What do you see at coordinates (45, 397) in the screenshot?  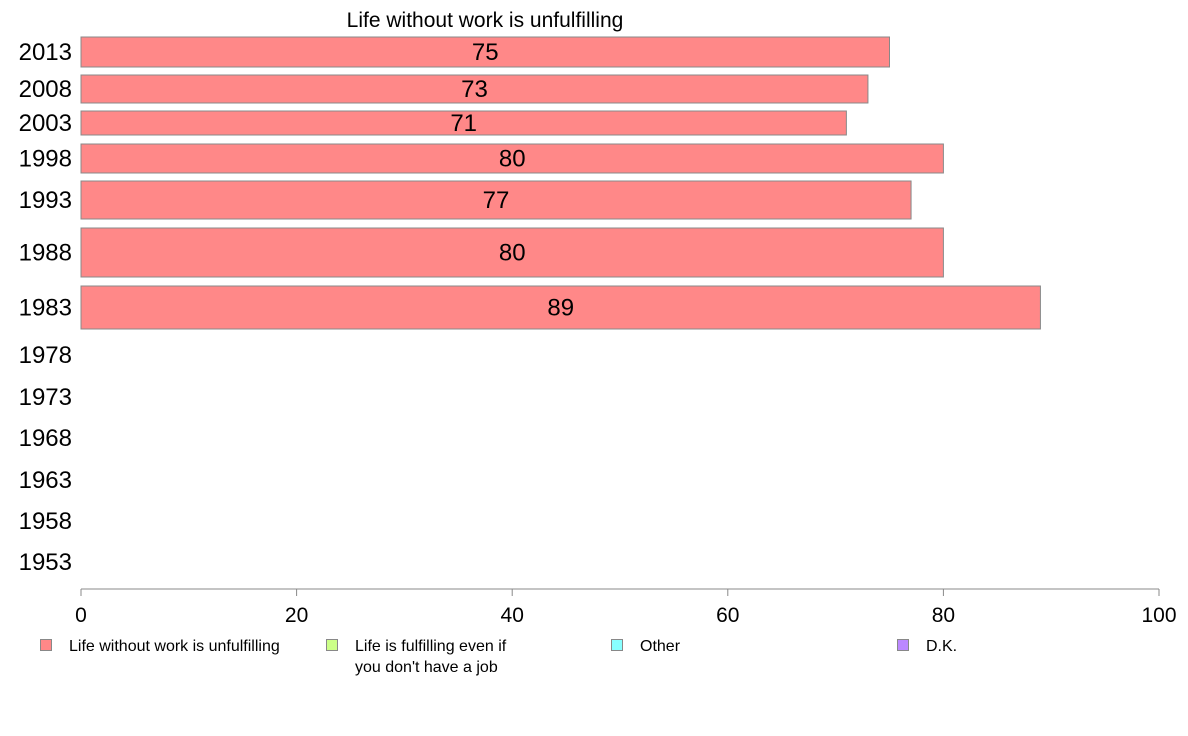 I see `y-tick-label: 1973` at bounding box center [45, 397].